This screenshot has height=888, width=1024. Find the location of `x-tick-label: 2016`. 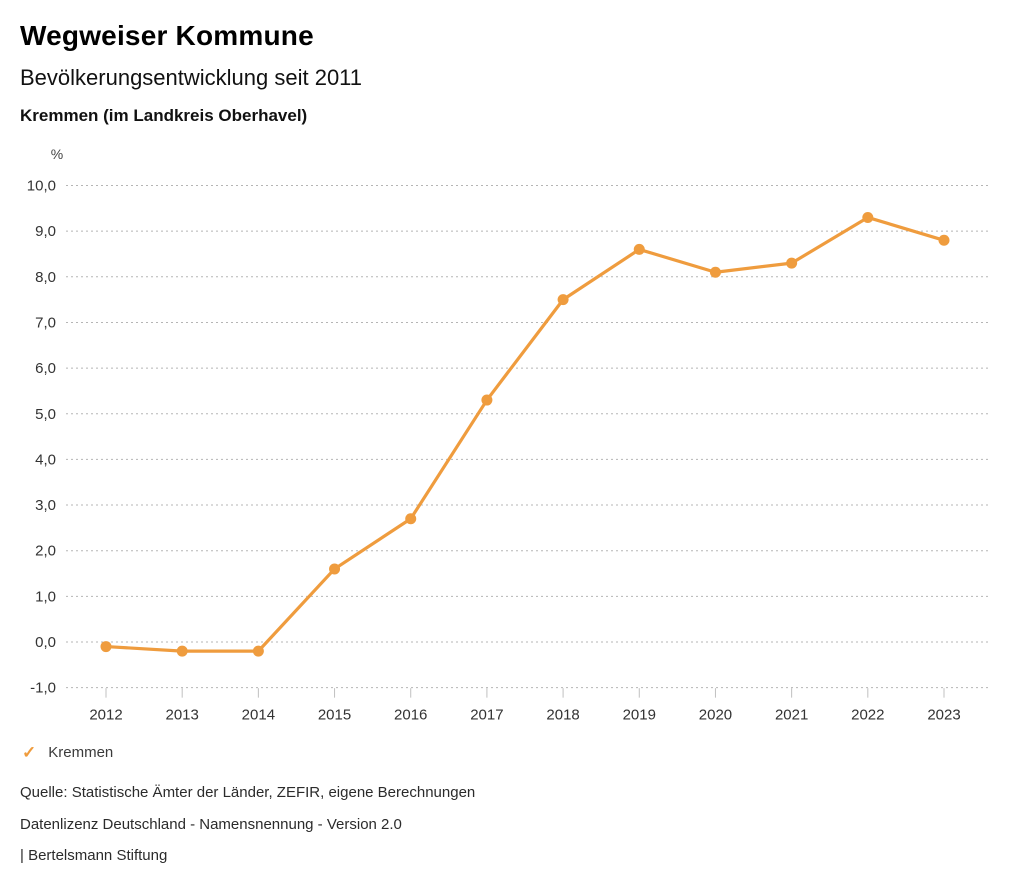

x-tick-label: 2016 is located at coordinates (410, 715).